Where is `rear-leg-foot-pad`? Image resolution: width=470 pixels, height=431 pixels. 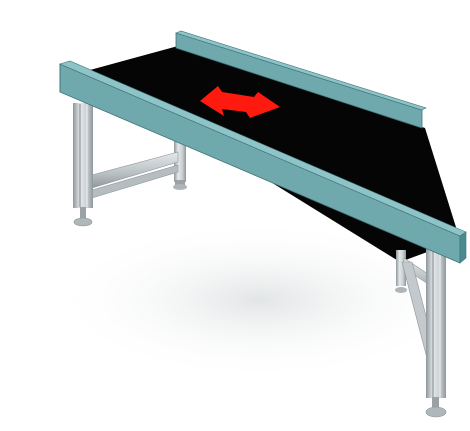
rear-leg-foot-pad is located at coordinates (180, 187).